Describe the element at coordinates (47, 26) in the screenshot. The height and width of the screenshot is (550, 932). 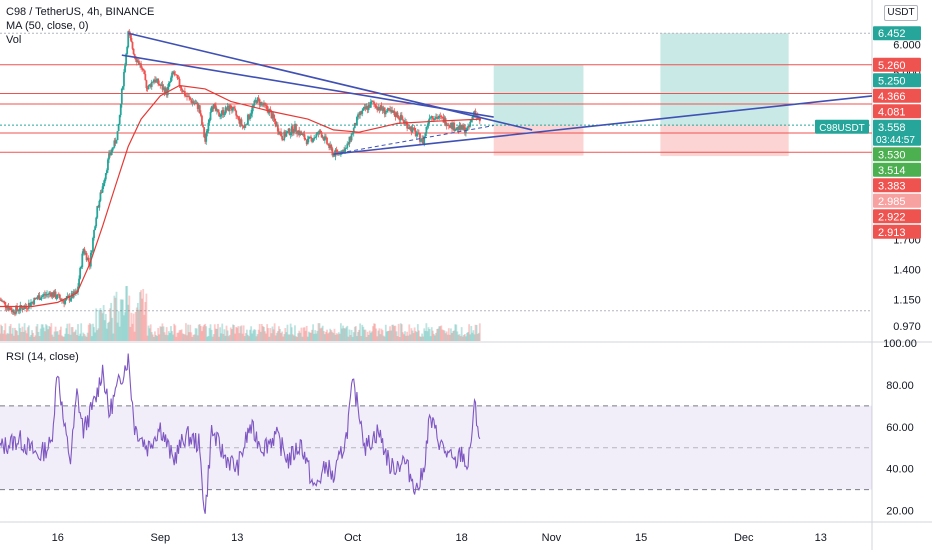
I see `ma-indicator-label: MA (50, close, 0)` at that location.